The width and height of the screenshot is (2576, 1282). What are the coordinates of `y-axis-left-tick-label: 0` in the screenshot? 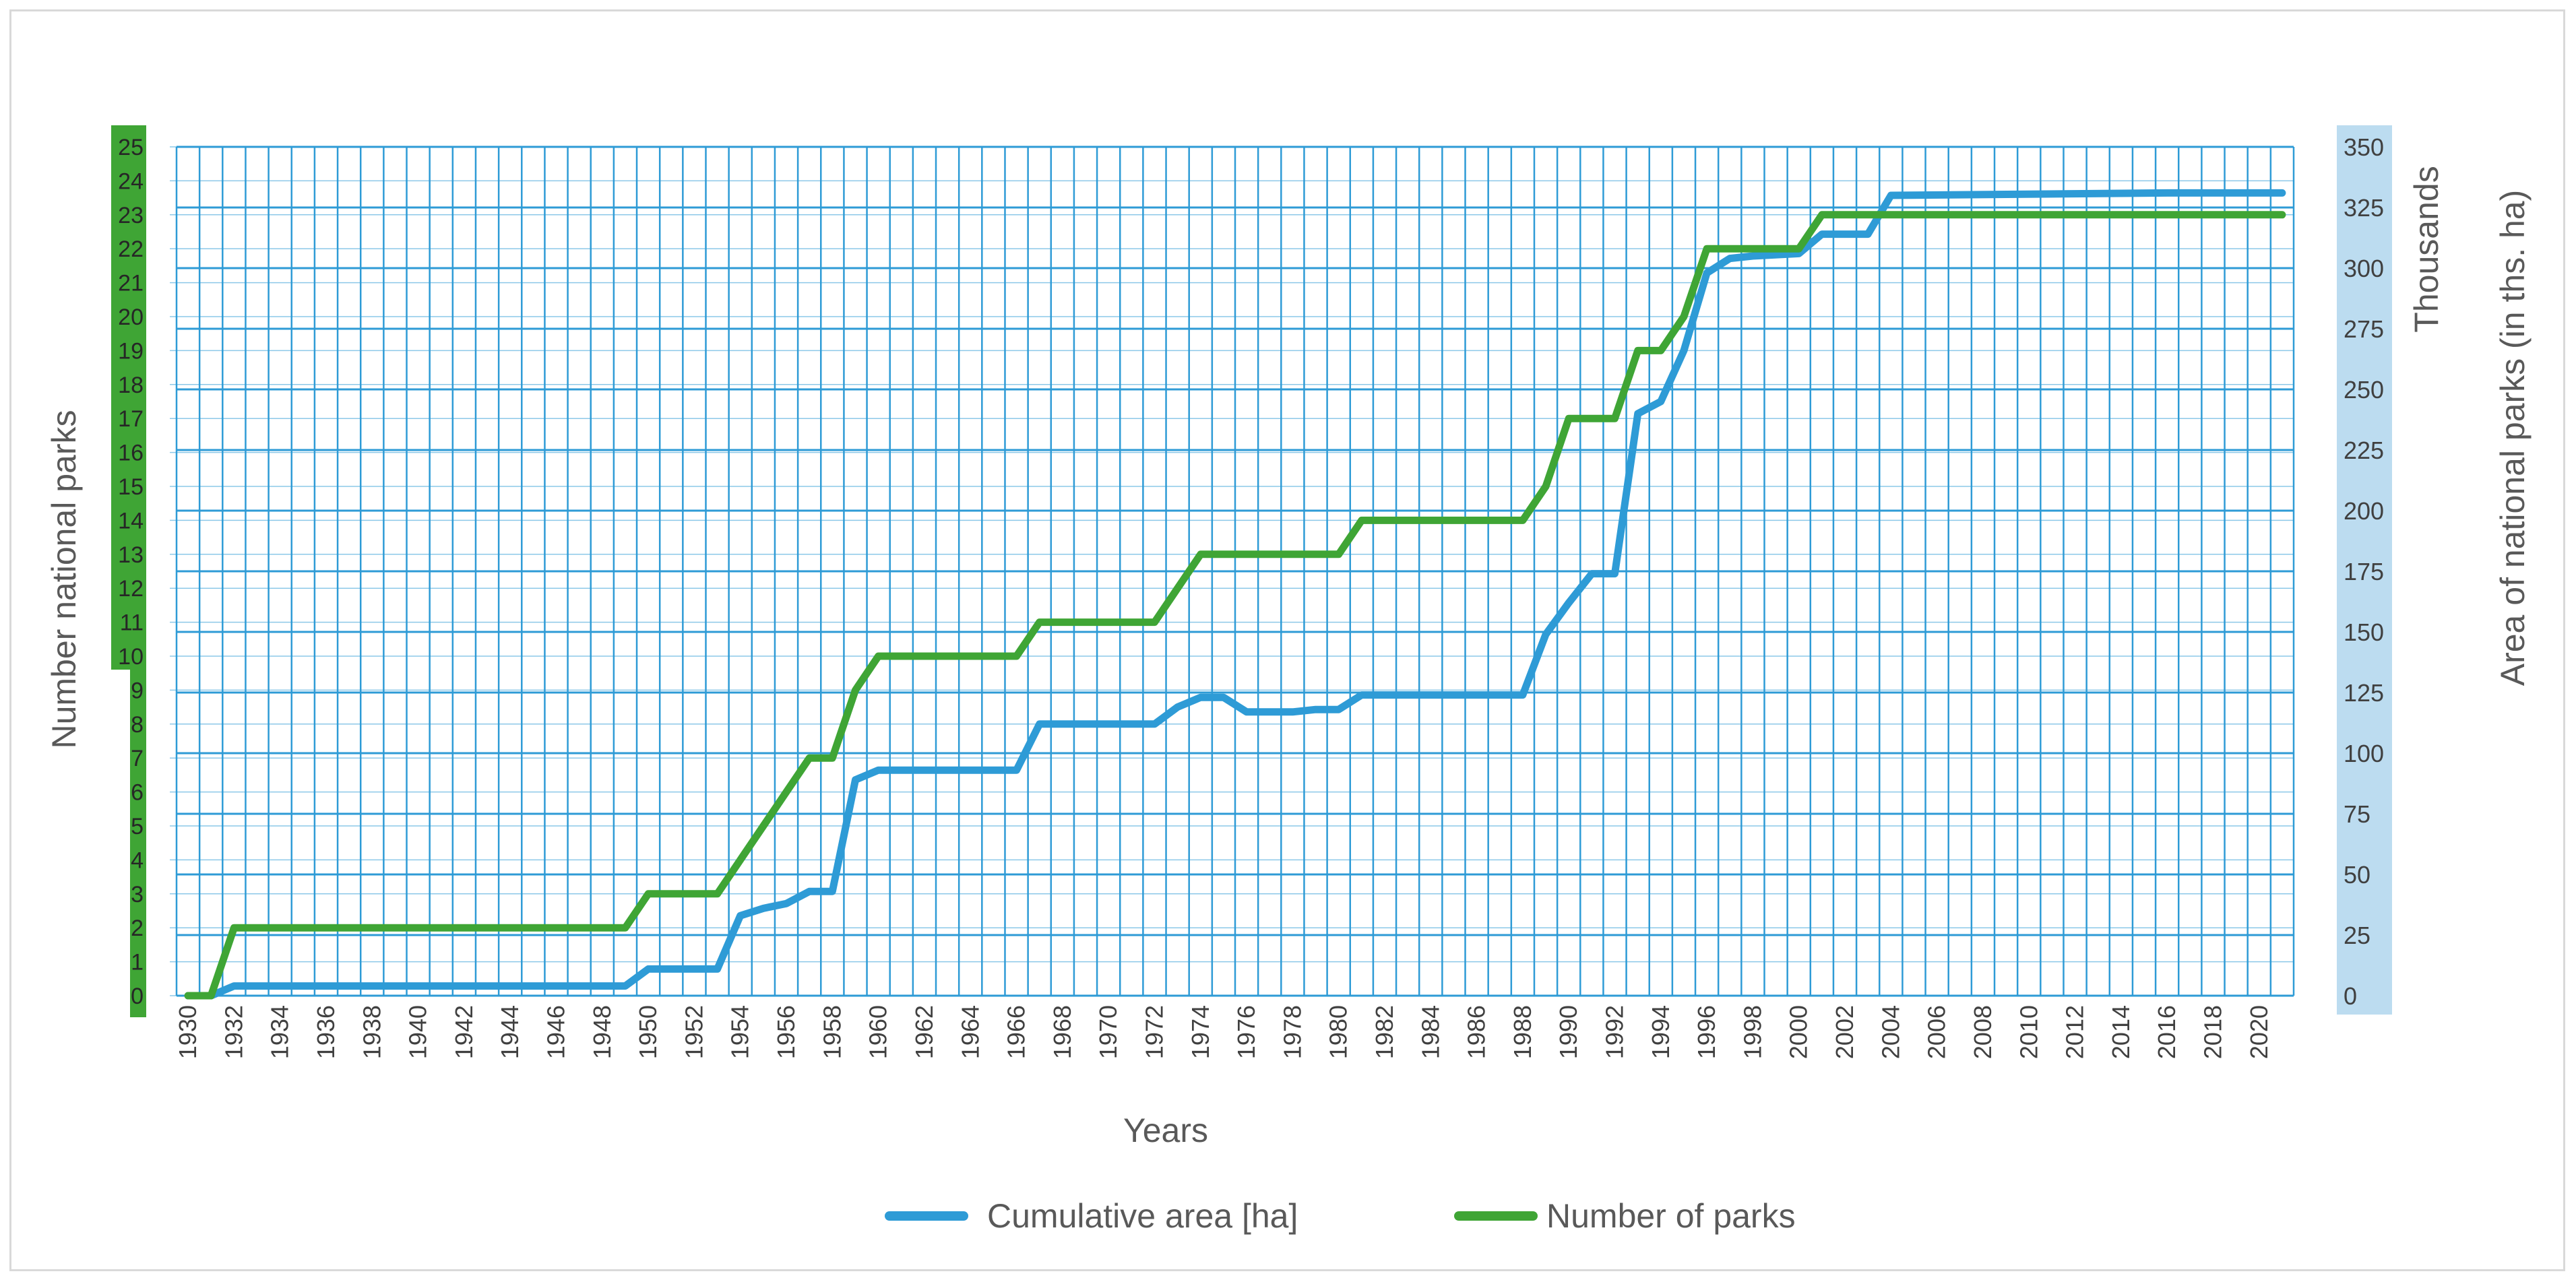 It's located at (137, 996).